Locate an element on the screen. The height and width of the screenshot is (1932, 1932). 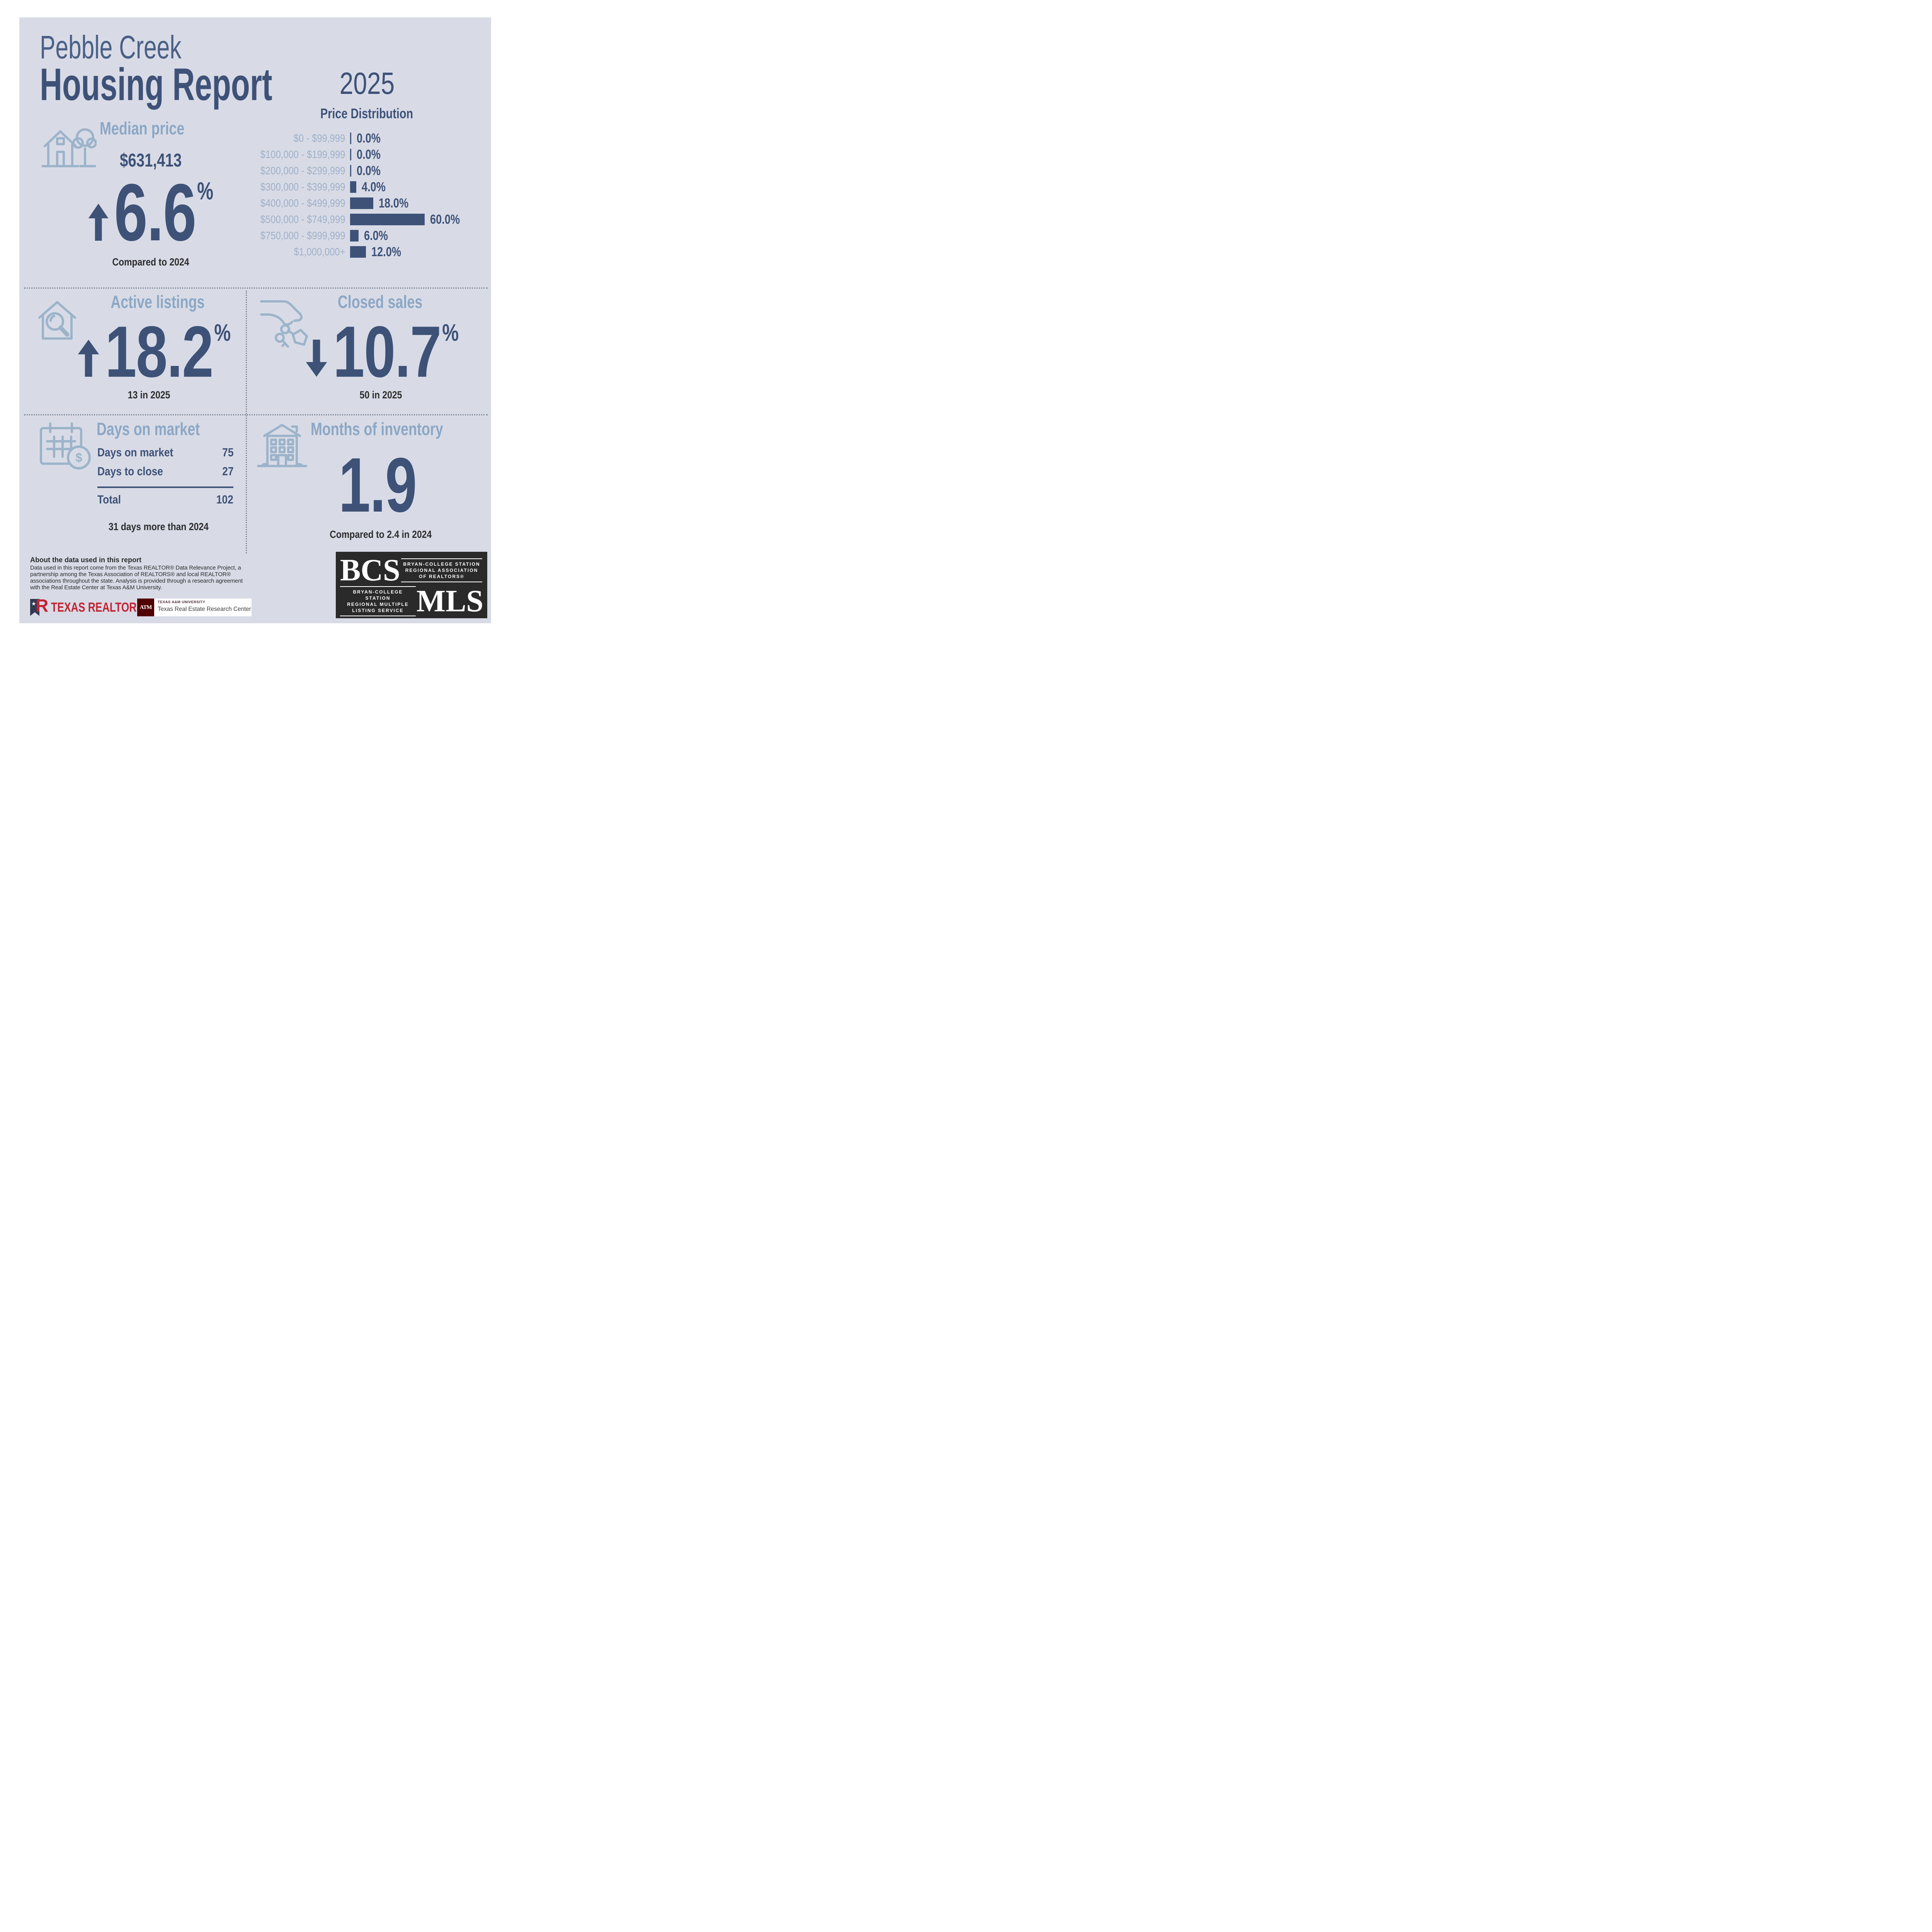
bar-value-label: 60.0% is located at coordinates (445, 220).